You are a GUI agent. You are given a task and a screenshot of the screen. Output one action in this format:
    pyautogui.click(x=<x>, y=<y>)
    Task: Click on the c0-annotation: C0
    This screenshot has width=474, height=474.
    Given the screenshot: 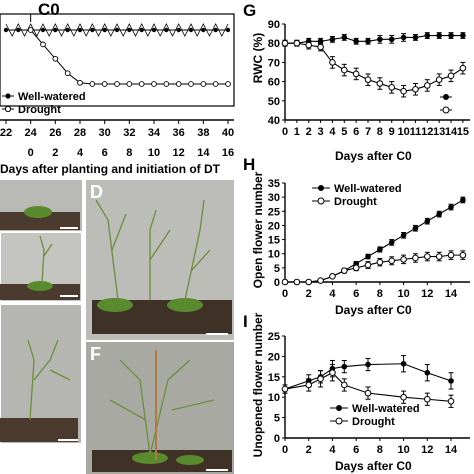 What is the action you would take?
    pyautogui.click(x=49, y=9)
    